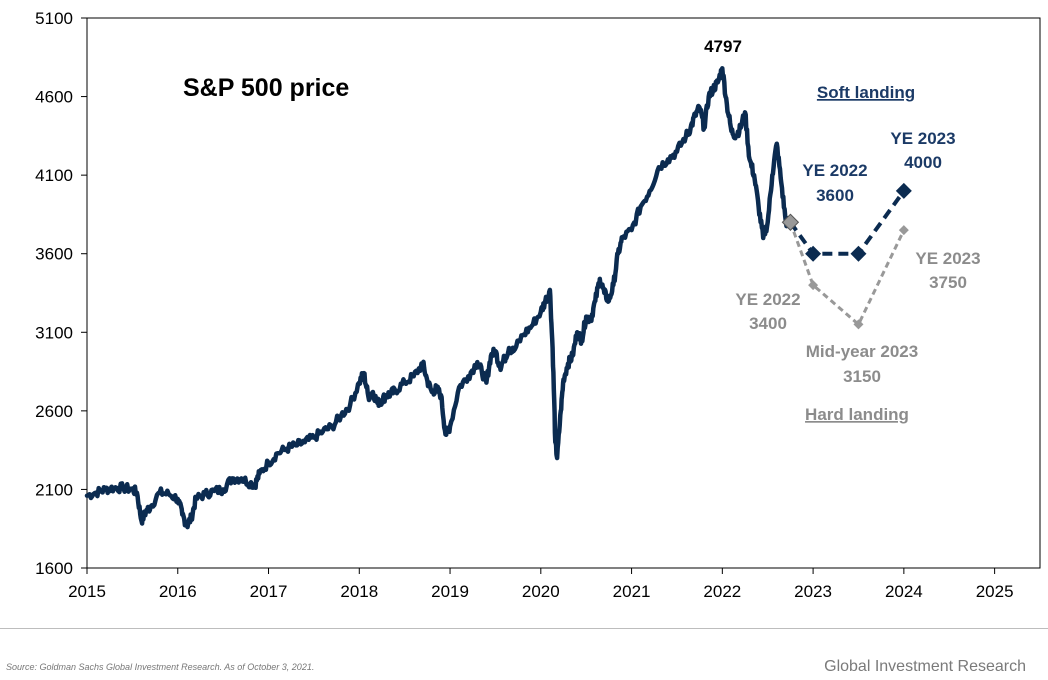 The image size is (1048, 680). I want to click on hard-landing-label: Hard landing, so click(857, 414).